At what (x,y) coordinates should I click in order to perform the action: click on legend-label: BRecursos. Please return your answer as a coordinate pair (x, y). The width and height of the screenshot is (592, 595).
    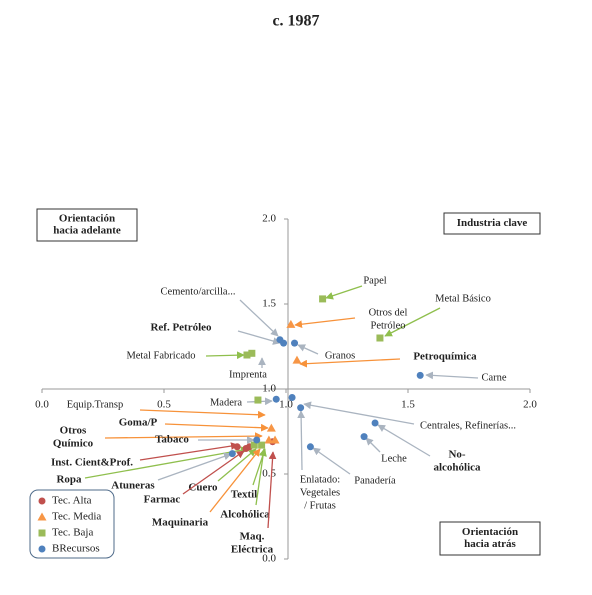
    Looking at the image, I should click on (76, 549).